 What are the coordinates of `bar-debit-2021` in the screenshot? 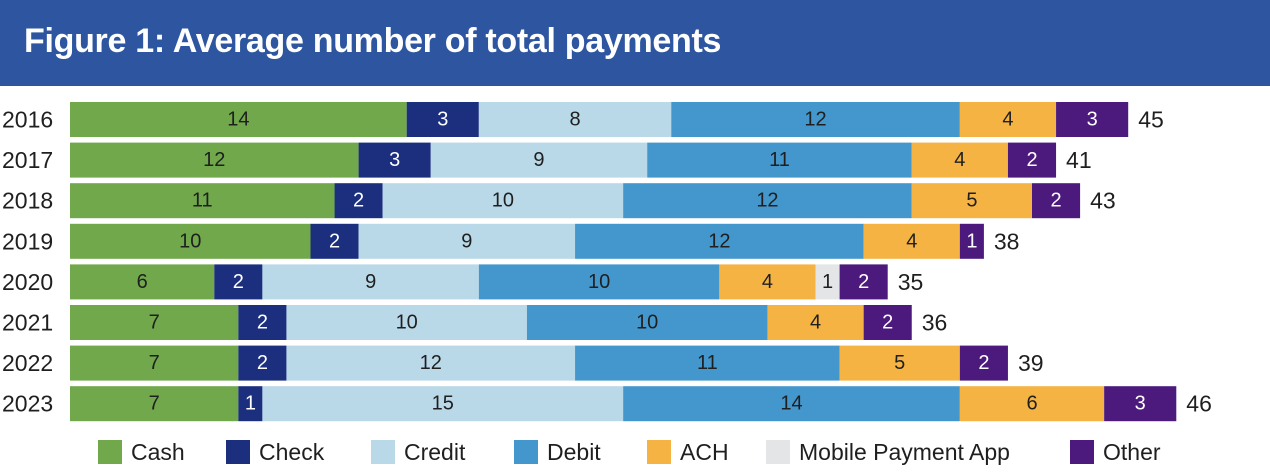 It's located at (647, 322).